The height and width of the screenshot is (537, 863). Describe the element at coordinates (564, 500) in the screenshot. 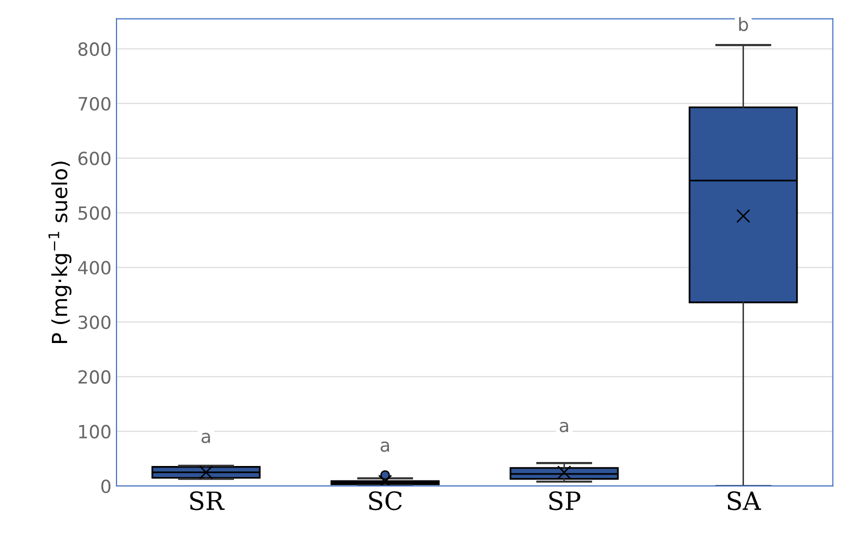

I see `x-tick-label: SP` at that location.